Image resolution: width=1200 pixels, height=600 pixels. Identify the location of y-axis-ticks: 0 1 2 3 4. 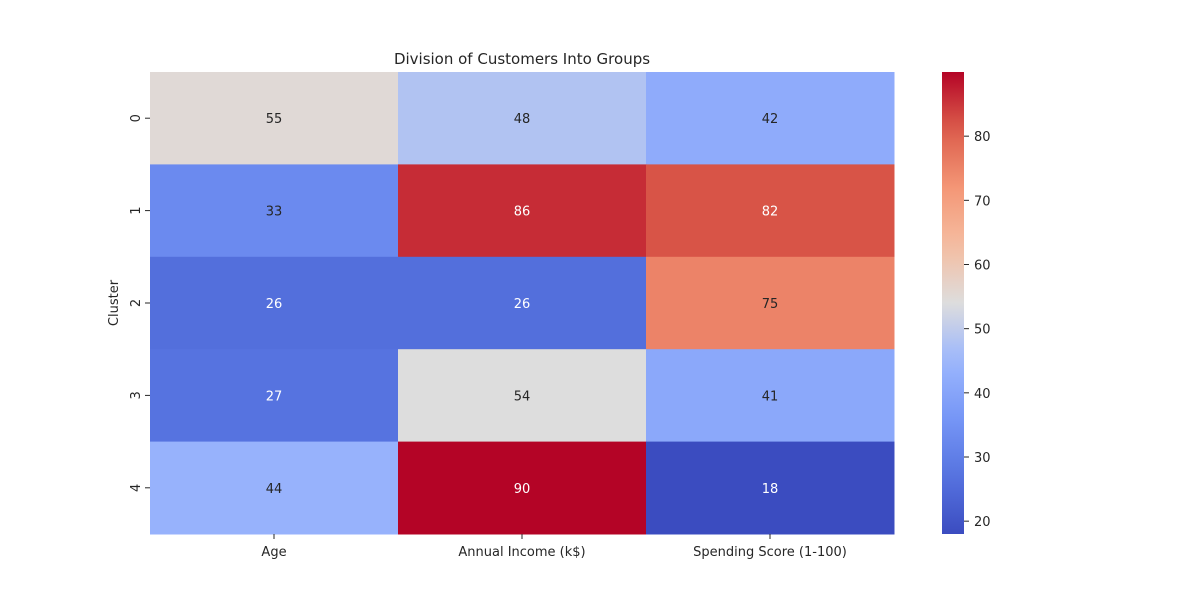
(139, 303).